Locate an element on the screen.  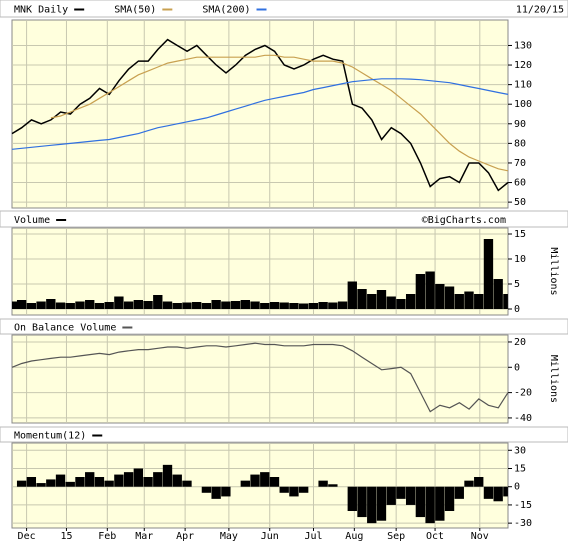
x-tick-label: Sep is located at coordinates (396, 536).